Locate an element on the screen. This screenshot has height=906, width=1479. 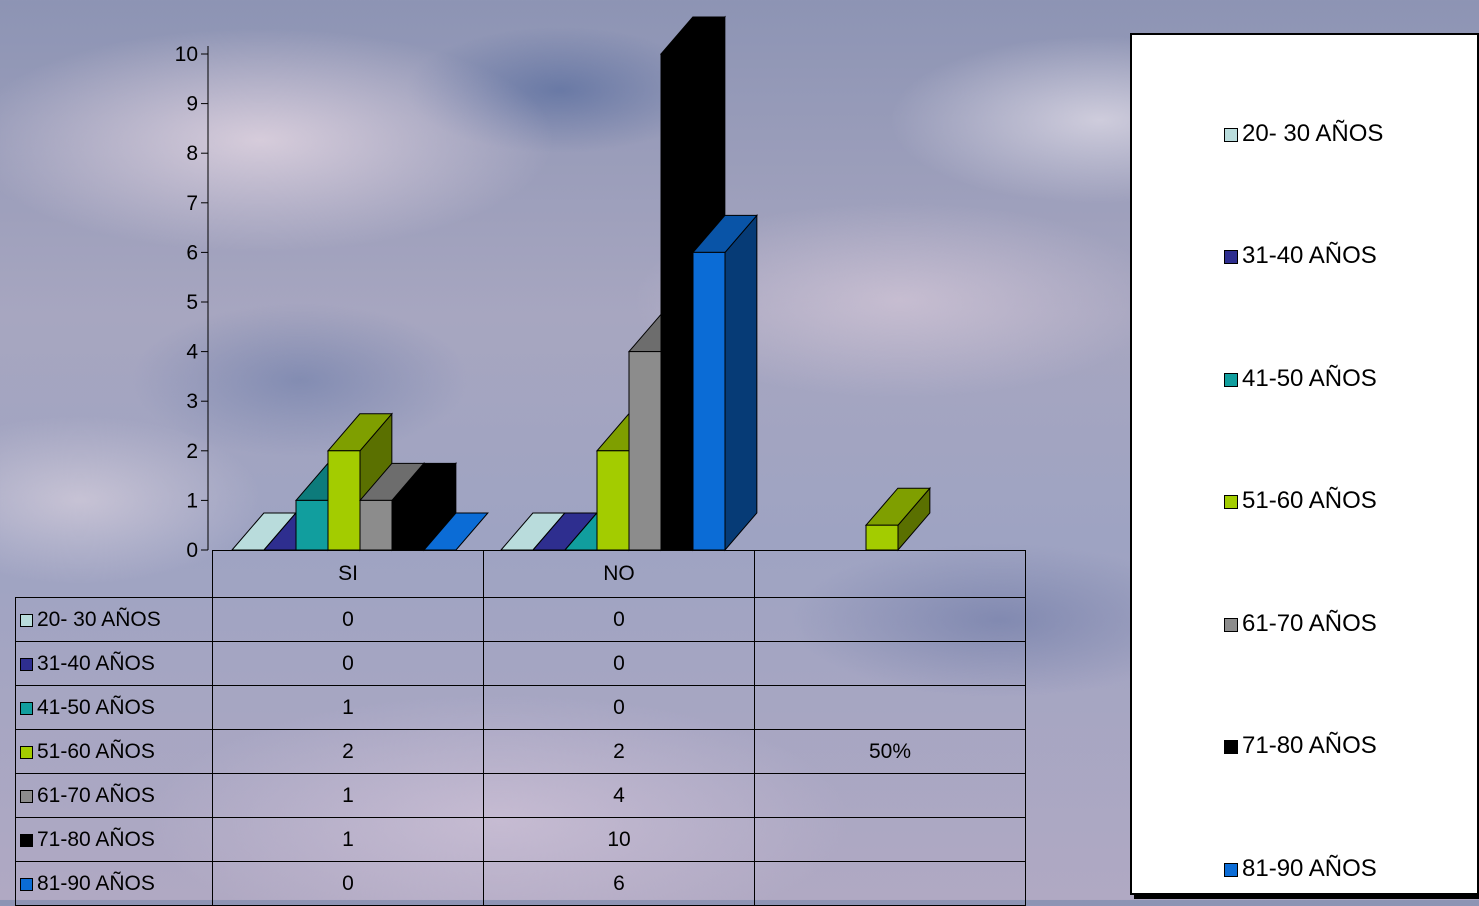
y-tick-label: 9 is located at coordinates (192, 104).